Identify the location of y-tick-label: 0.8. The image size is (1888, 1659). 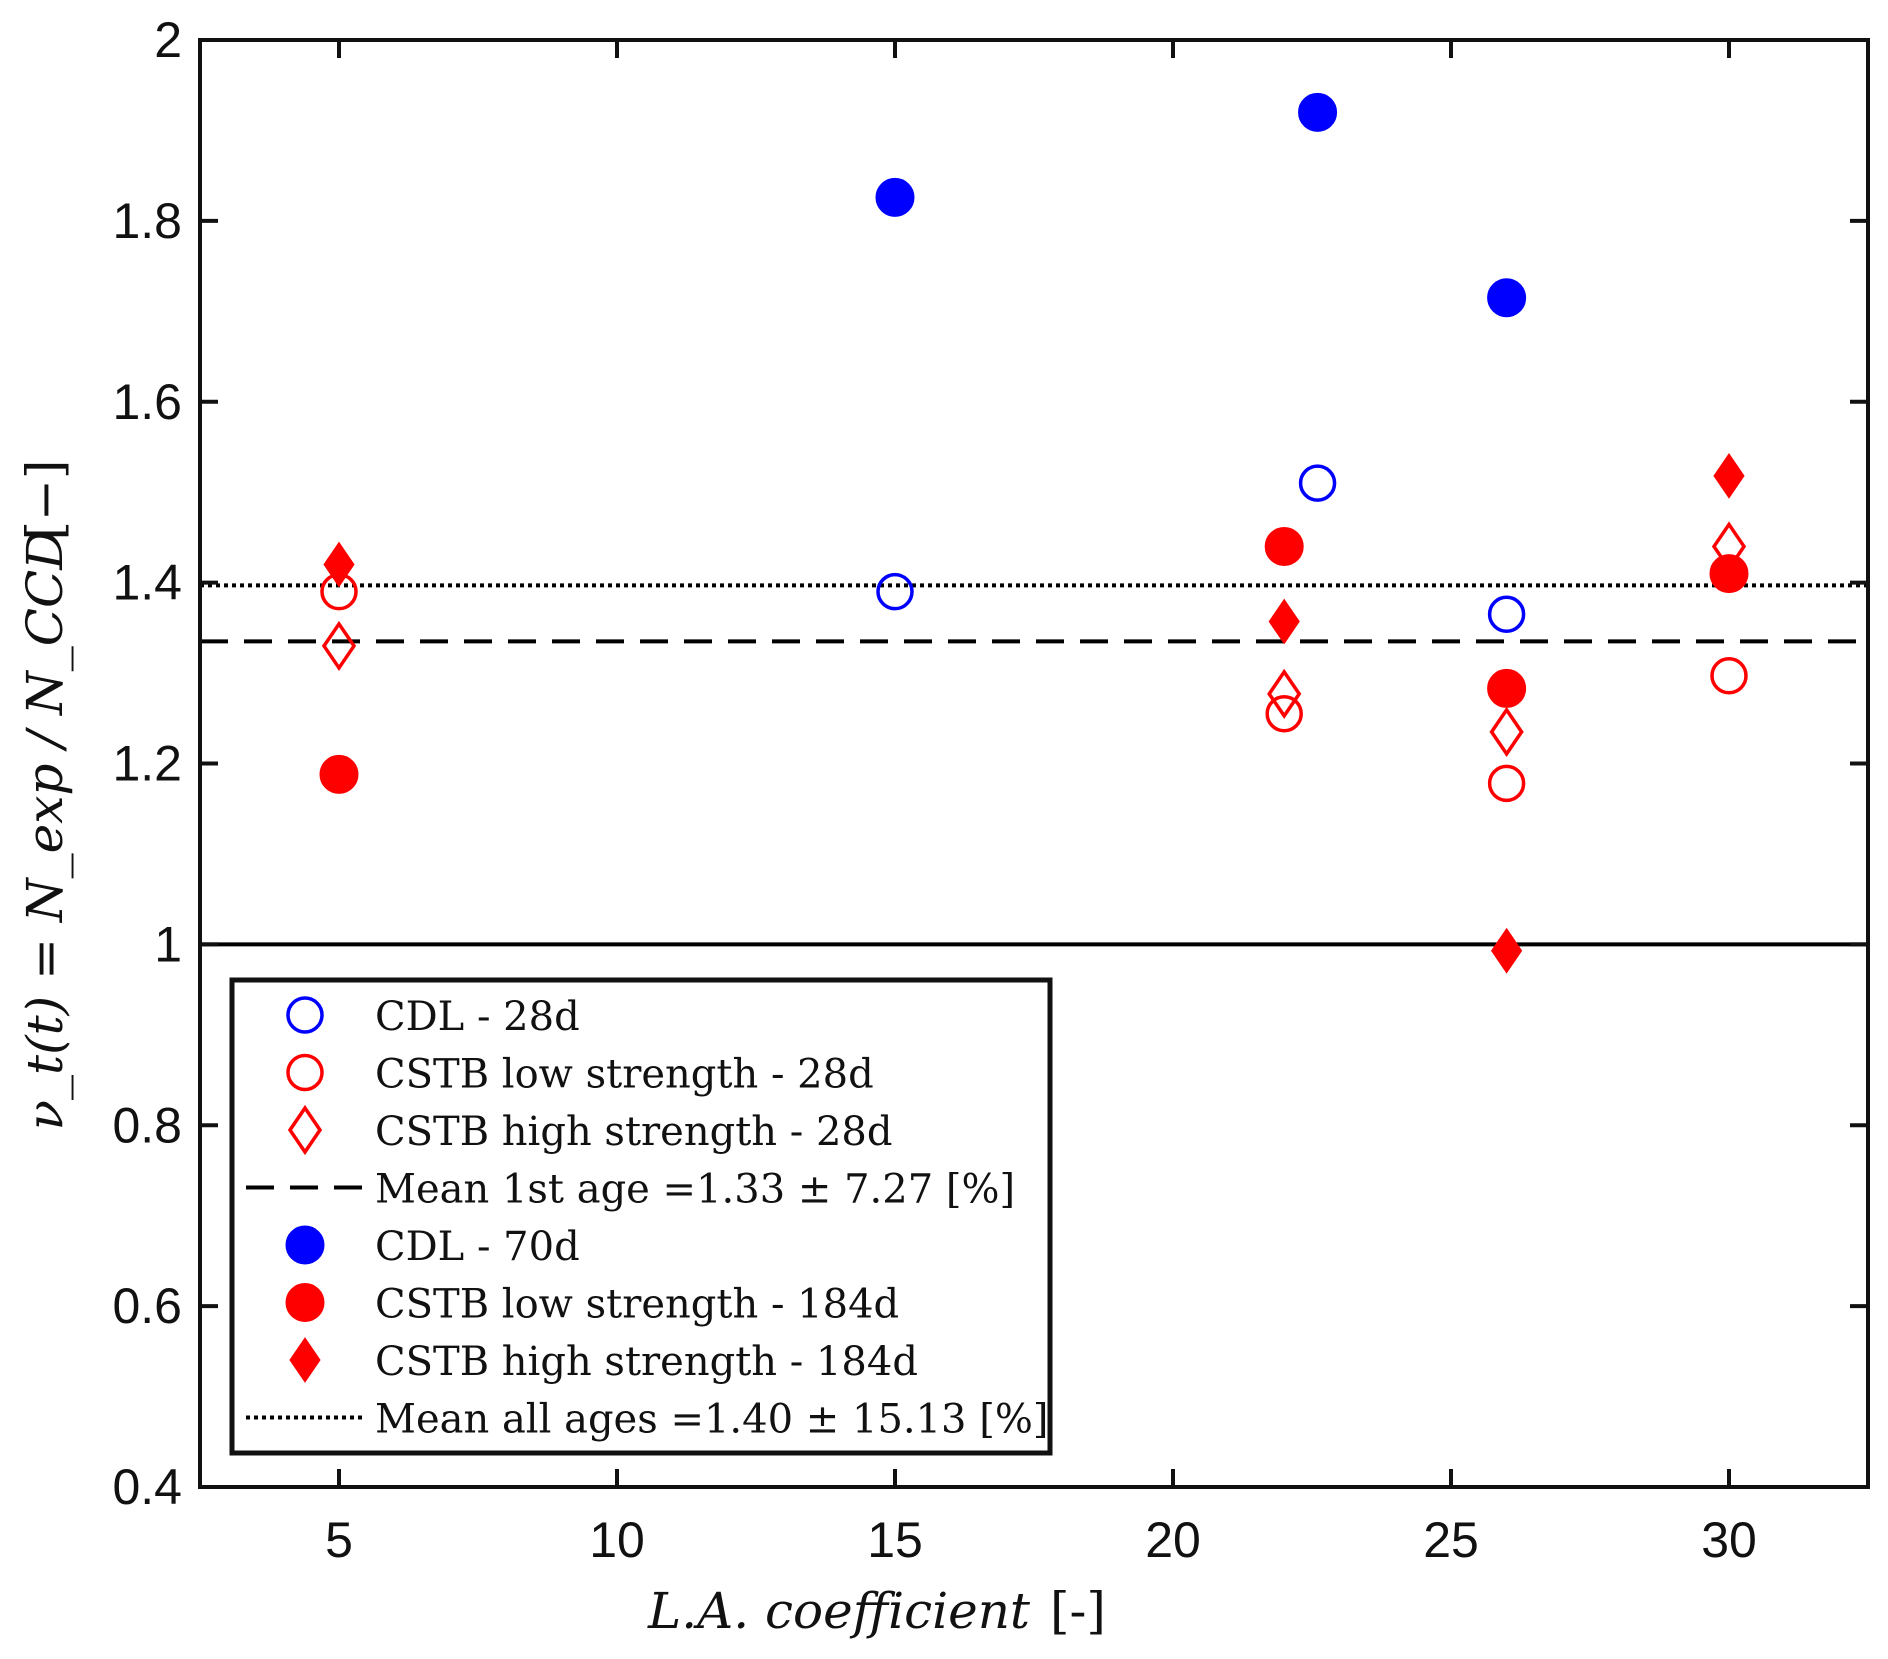
(147, 1125).